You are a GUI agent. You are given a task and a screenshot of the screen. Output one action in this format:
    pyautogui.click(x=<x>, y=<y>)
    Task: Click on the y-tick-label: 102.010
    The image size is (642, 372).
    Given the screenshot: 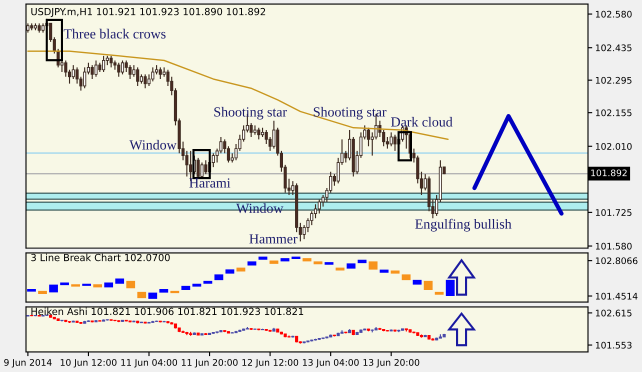 What is the action you would take?
    pyautogui.click(x=614, y=146)
    